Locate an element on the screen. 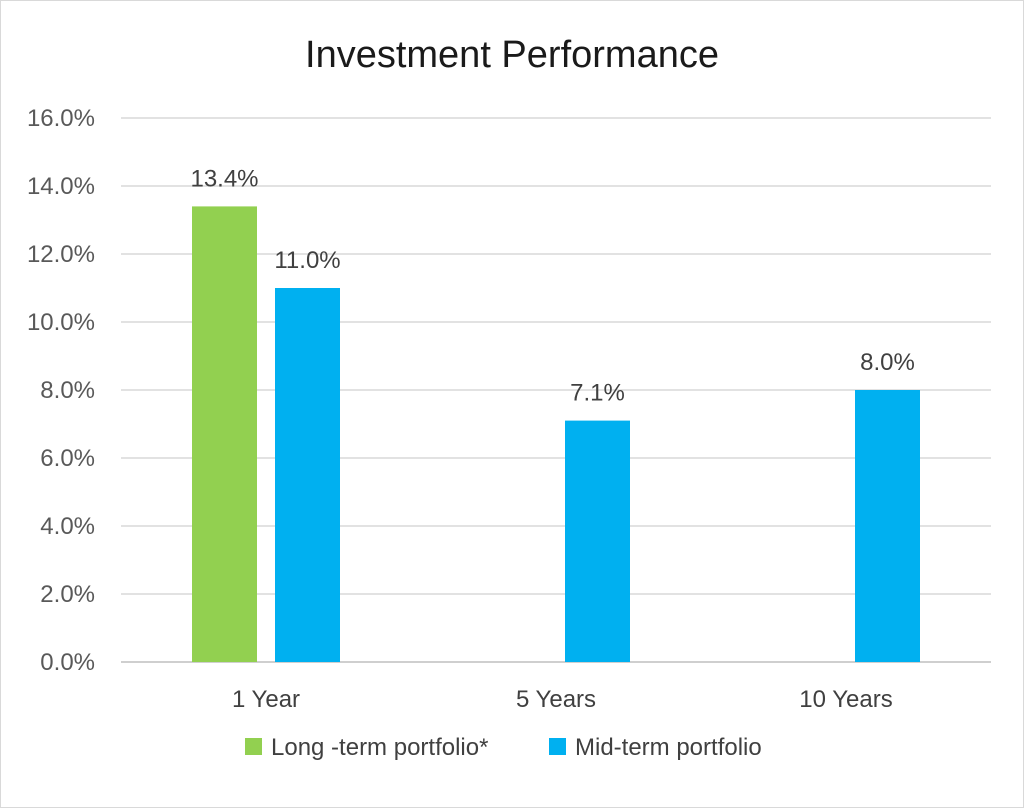 This screenshot has height=808, width=1024. y-tick-label: 12.0% is located at coordinates (61, 254).